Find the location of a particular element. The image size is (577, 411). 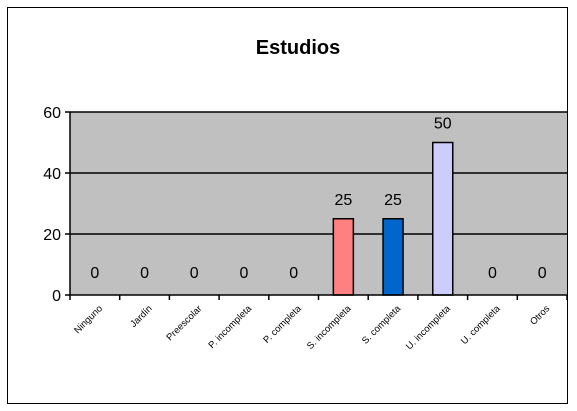

y-tick-label: 60 is located at coordinates (52, 113).